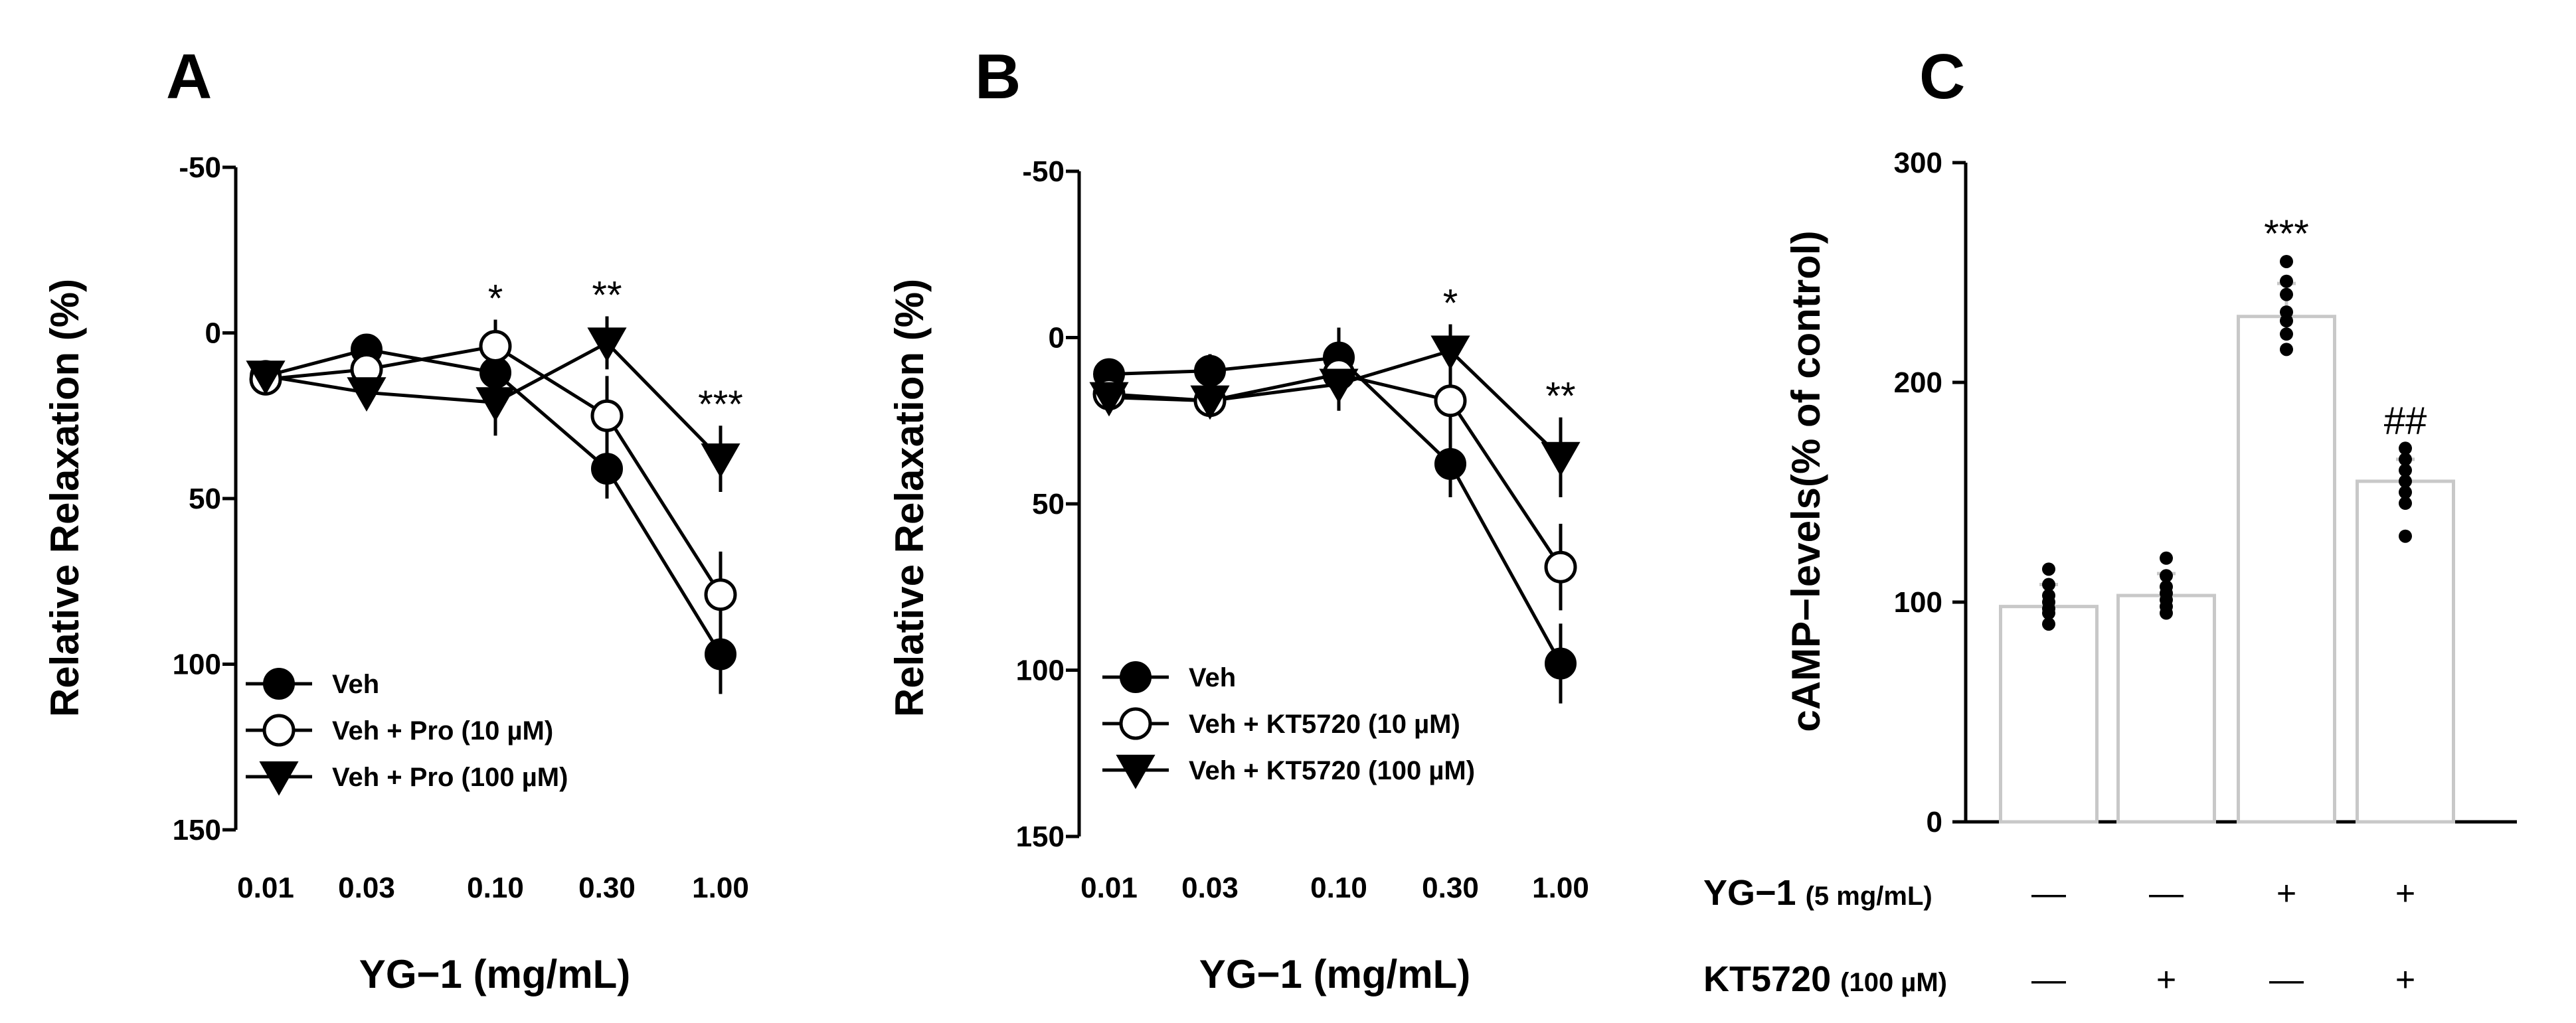 The image size is (2576, 1023). I want to click on panel-b-x-axis-label: YG−1 (mg/mL), so click(1334, 974).